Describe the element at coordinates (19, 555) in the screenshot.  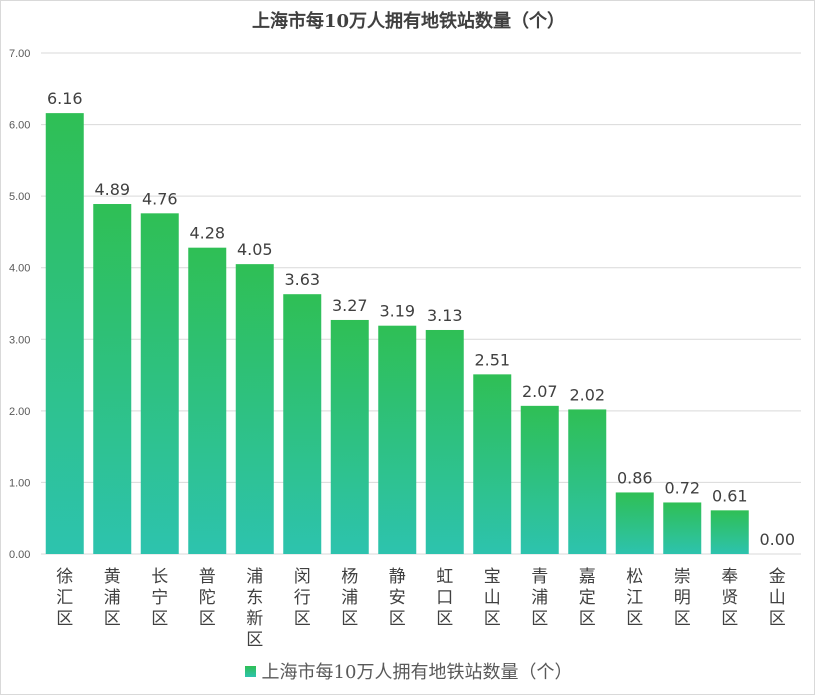
I see `y-tick-label: 0.00` at that location.